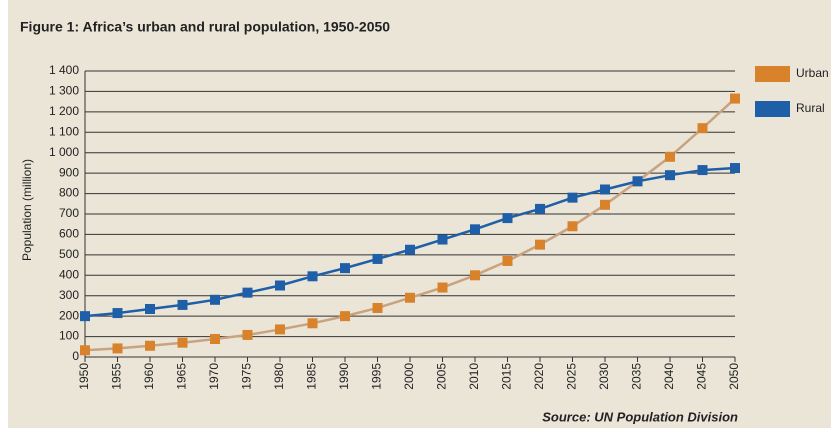 The height and width of the screenshot is (428, 831). Describe the element at coordinates (182, 376) in the screenshot. I see `x-tick-label: 1965` at that location.